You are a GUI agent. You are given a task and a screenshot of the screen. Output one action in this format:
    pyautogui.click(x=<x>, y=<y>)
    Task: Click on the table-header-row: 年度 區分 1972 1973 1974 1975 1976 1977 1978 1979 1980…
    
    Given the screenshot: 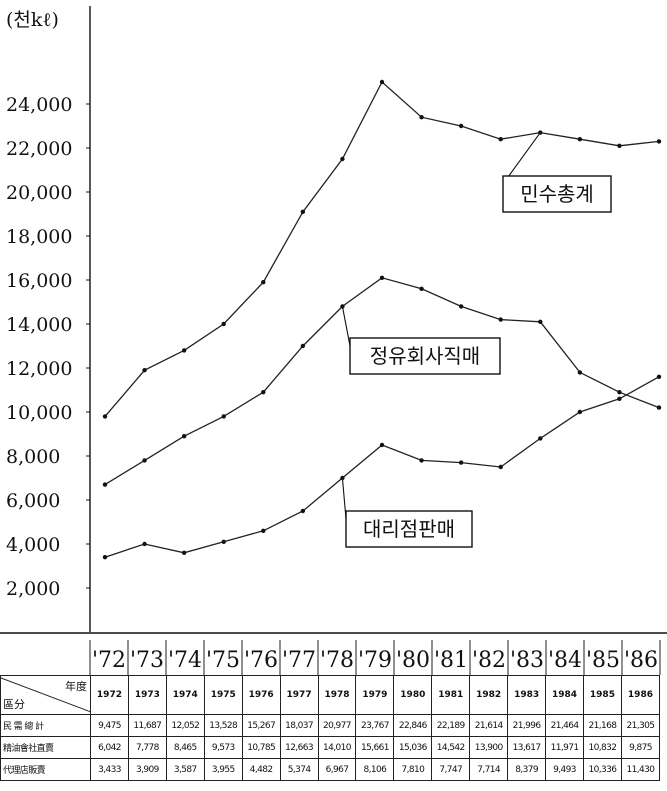 What is the action you would take?
    pyautogui.click(x=330, y=695)
    